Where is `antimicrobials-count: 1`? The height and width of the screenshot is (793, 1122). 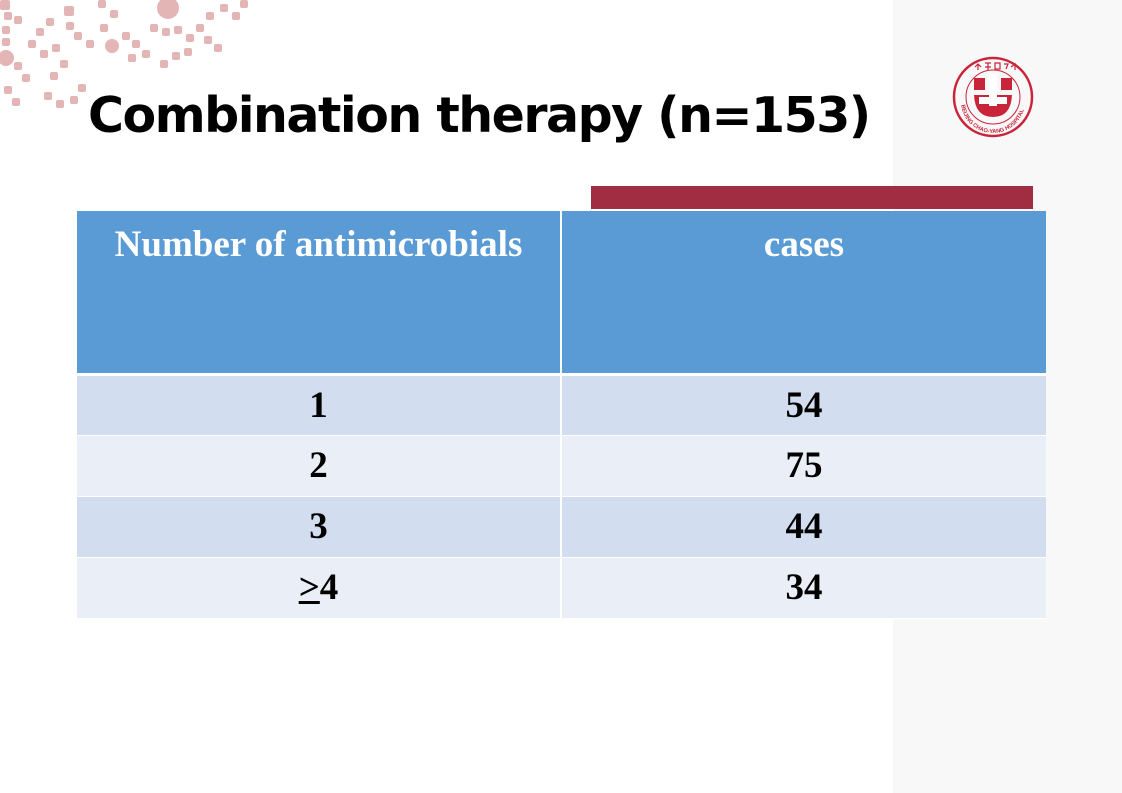 antimicrobials-count: 1 is located at coordinates (318, 405).